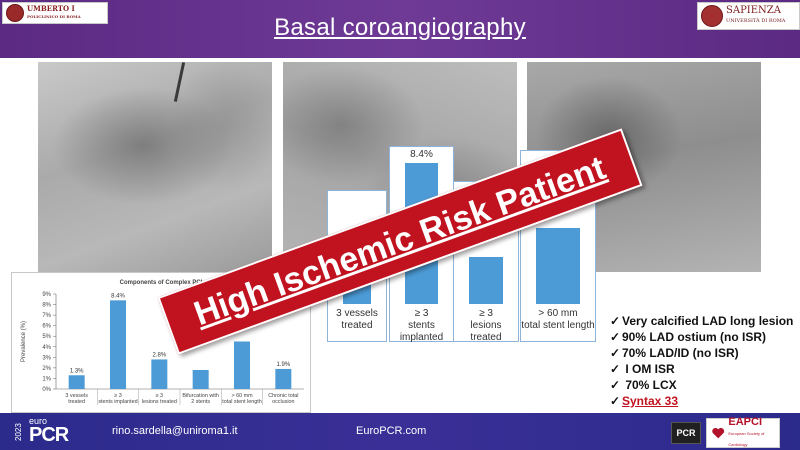 The height and width of the screenshot is (450, 800). What do you see at coordinates (753, 10) in the screenshot?
I see `logo-right-name: SAPIENZA` at bounding box center [753, 10].